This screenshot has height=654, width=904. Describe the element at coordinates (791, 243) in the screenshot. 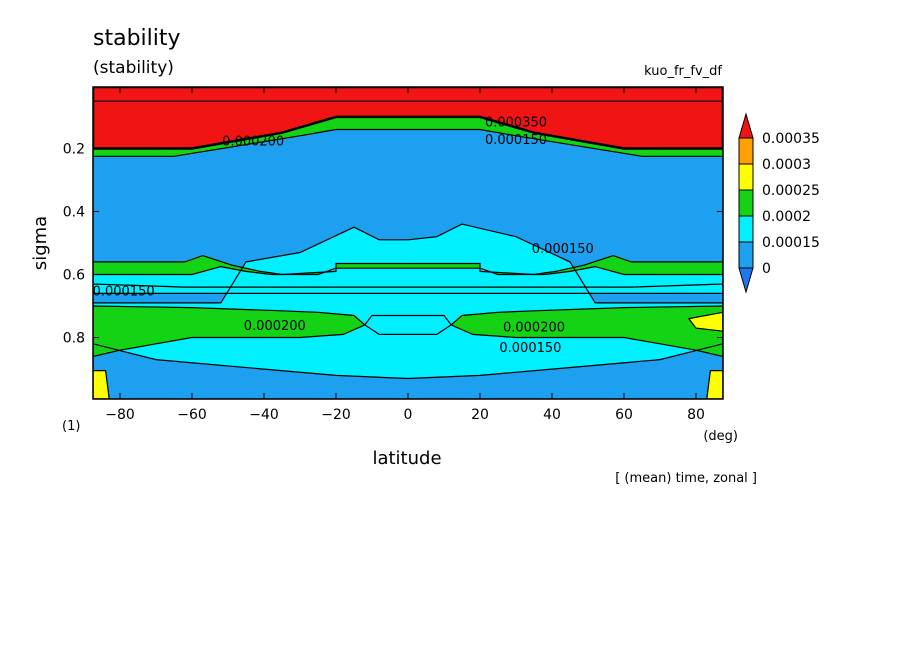

I see `colorbar-label-4: 0.00015` at that location.